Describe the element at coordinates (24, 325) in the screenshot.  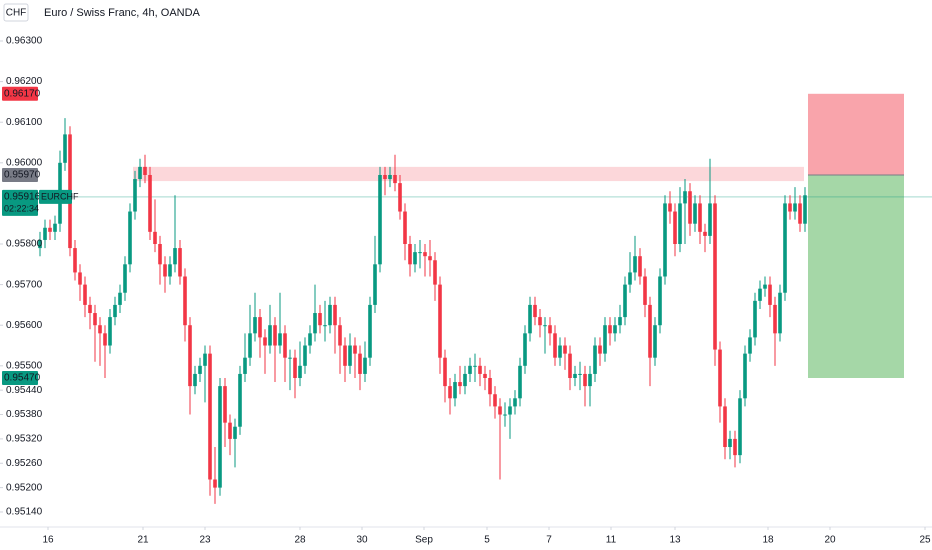
I see `y-tick-label: 0.95600` at that location.